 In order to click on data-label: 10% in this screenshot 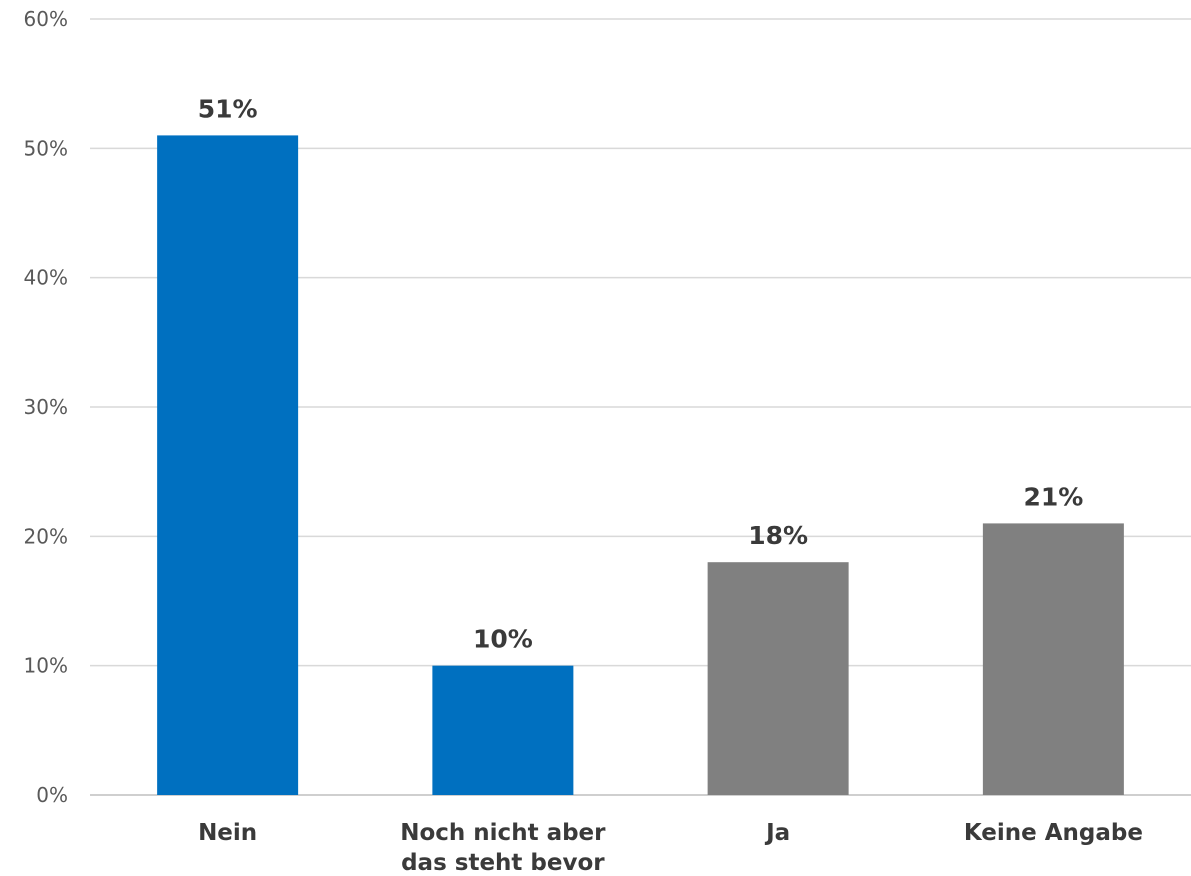, I will do `click(503, 639)`.